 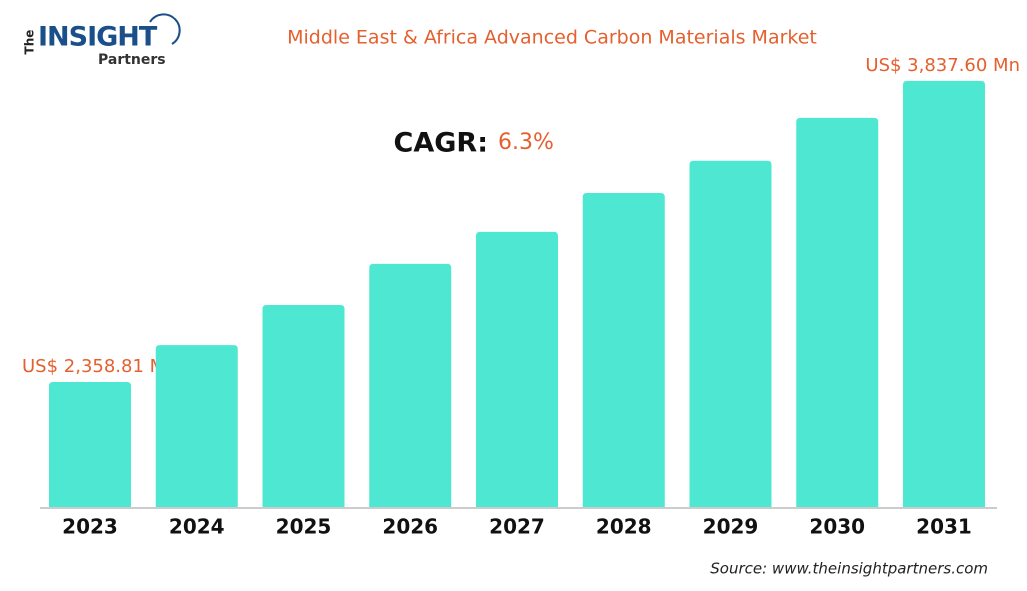 I want to click on x-tick-label: 2031, so click(x=944, y=527).